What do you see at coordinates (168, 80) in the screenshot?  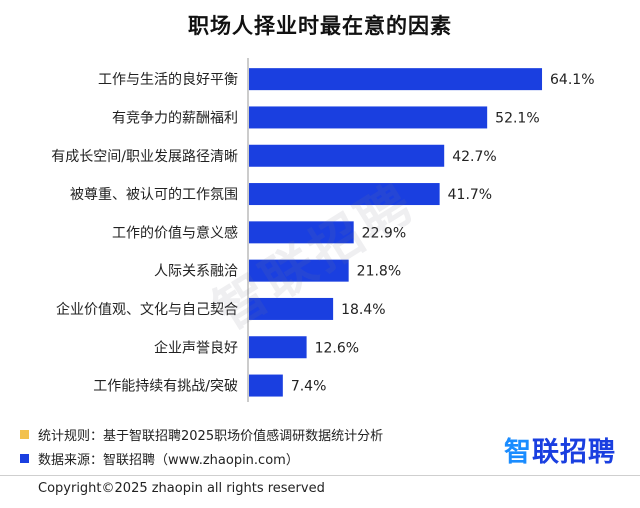 I see `category-label: 工作与生活的良好平衡` at bounding box center [168, 80].